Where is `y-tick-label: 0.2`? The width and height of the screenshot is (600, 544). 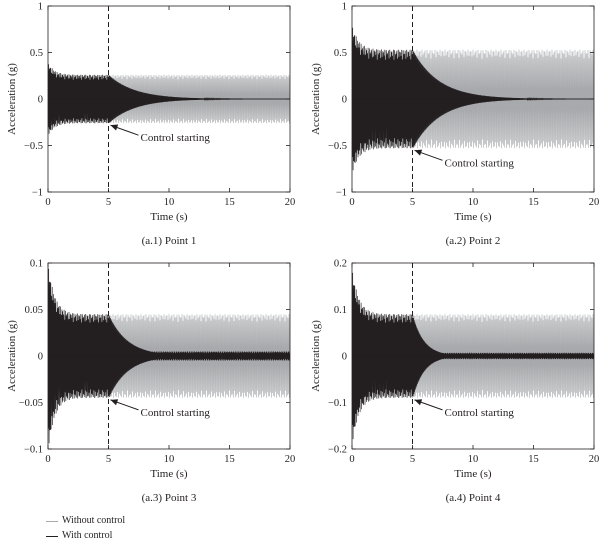
y-tick-label: 0.2 is located at coordinates (340, 264).